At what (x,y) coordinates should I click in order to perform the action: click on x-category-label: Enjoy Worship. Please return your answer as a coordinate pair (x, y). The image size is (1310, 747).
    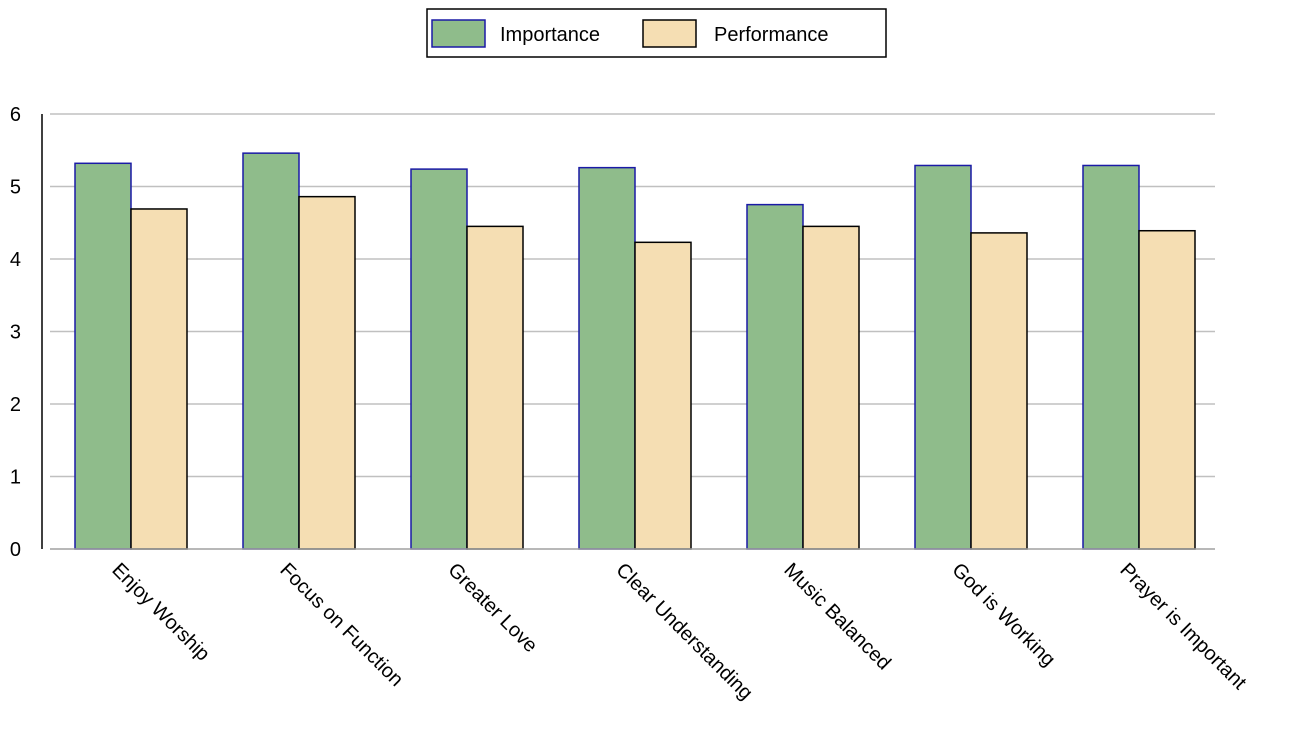
    Looking at the image, I should click on (160, 612).